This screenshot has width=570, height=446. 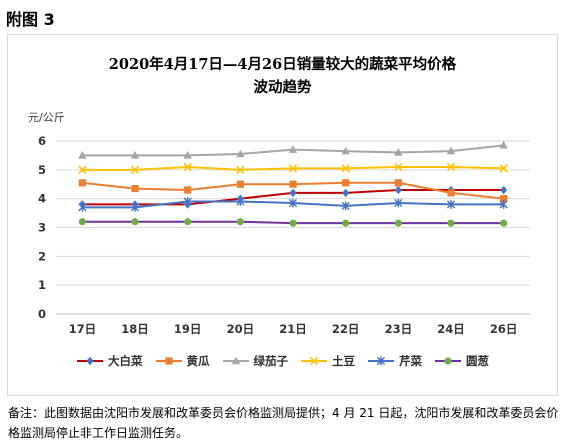 I want to click on legend-label: 黄瓜, so click(x=198, y=361).